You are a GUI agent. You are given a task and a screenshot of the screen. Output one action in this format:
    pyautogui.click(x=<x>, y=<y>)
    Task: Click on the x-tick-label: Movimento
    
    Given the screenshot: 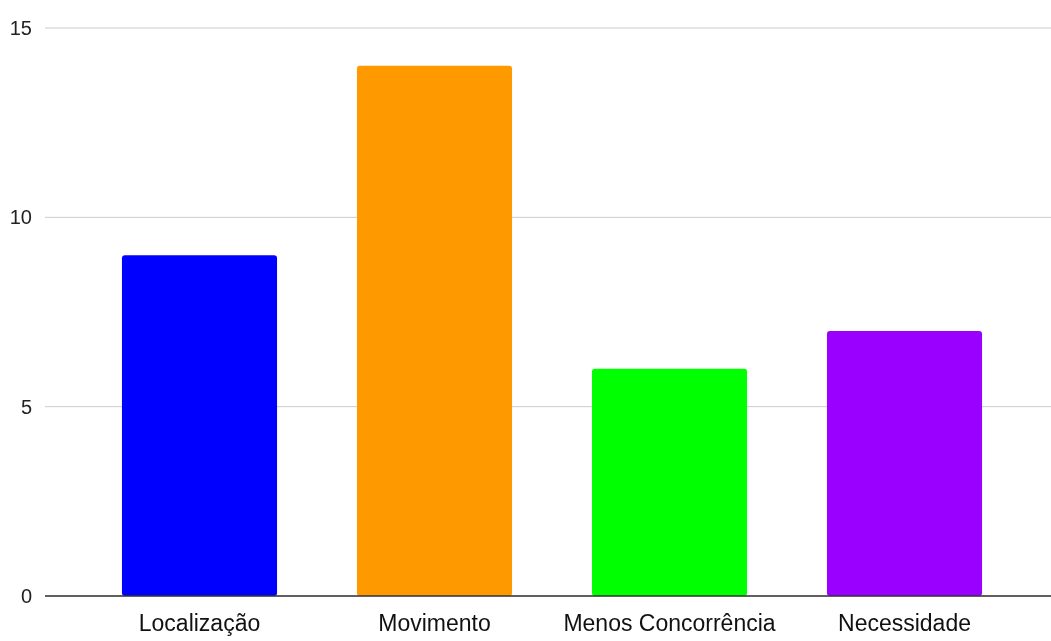 What is the action you would take?
    pyautogui.click(x=434, y=623)
    